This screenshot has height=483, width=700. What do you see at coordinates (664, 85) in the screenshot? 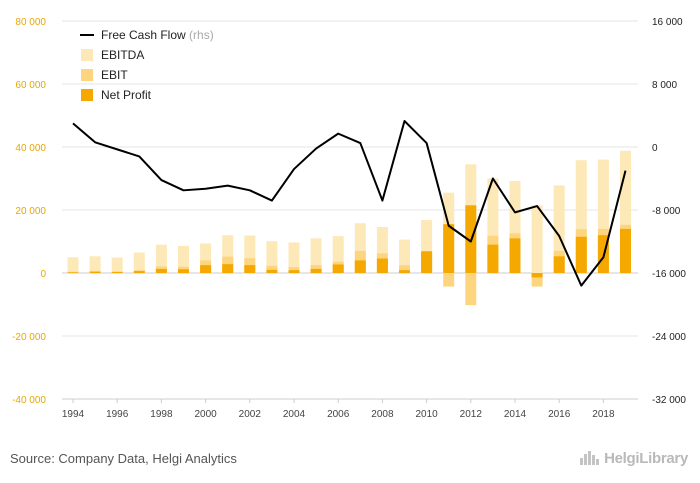
I see `y-right-tick-label: 8 000` at bounding box center [664, 85].